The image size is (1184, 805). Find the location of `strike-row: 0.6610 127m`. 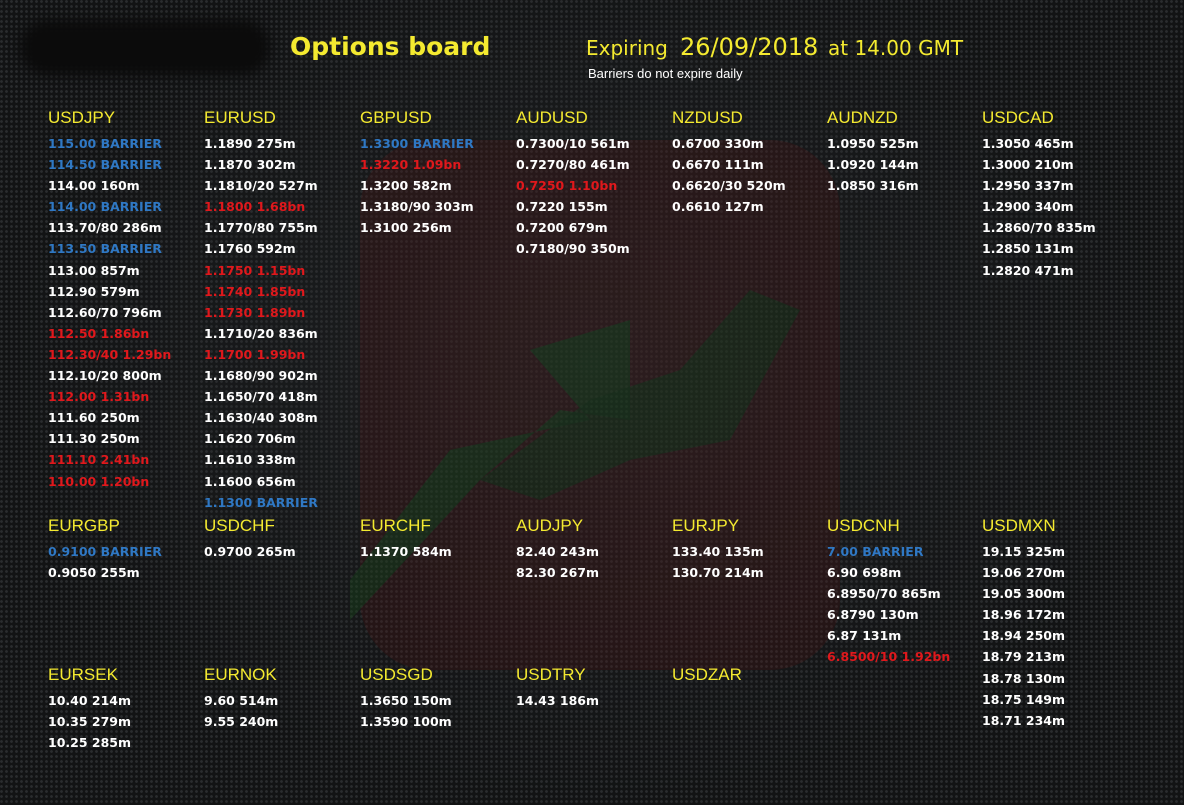

strike-row: 0.6610 127m is located at coordinates (718, 207).